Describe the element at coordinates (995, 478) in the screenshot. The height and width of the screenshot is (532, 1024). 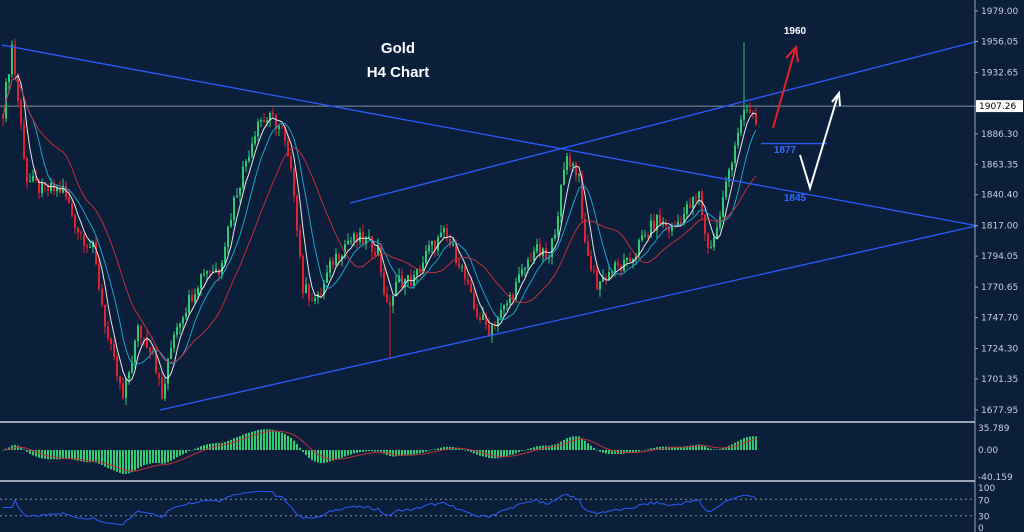
I see `macd-tick-label: -40.159` at that location.